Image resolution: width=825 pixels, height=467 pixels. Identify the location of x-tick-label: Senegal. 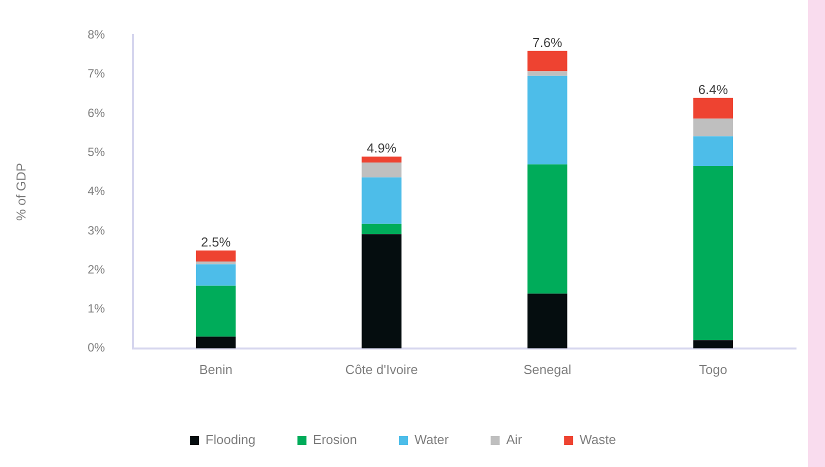
(547, 369).